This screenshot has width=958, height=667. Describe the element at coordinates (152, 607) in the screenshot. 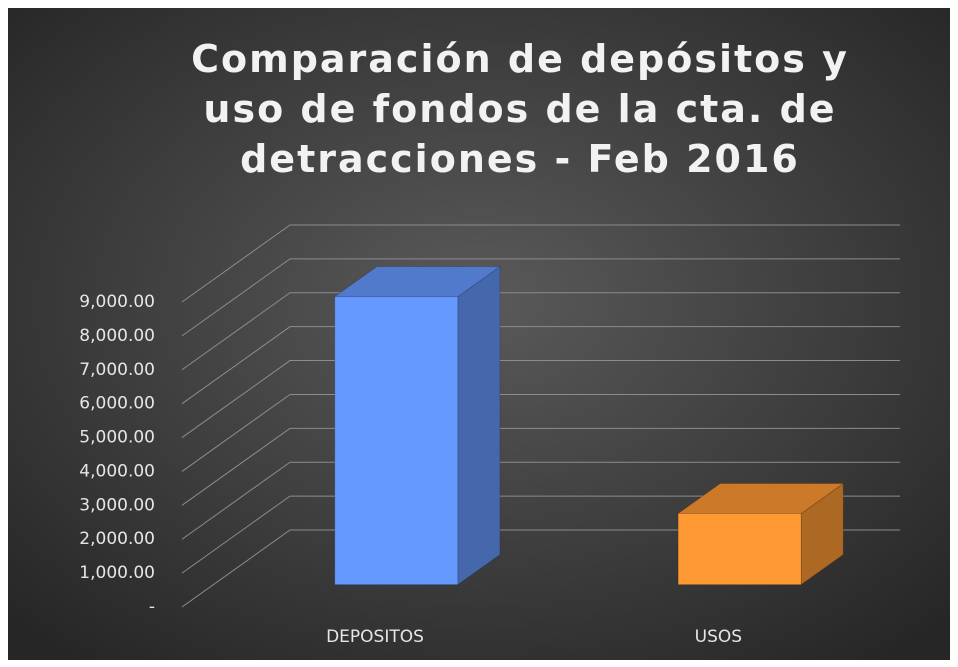

I see `y-tick-label: -` at that location.